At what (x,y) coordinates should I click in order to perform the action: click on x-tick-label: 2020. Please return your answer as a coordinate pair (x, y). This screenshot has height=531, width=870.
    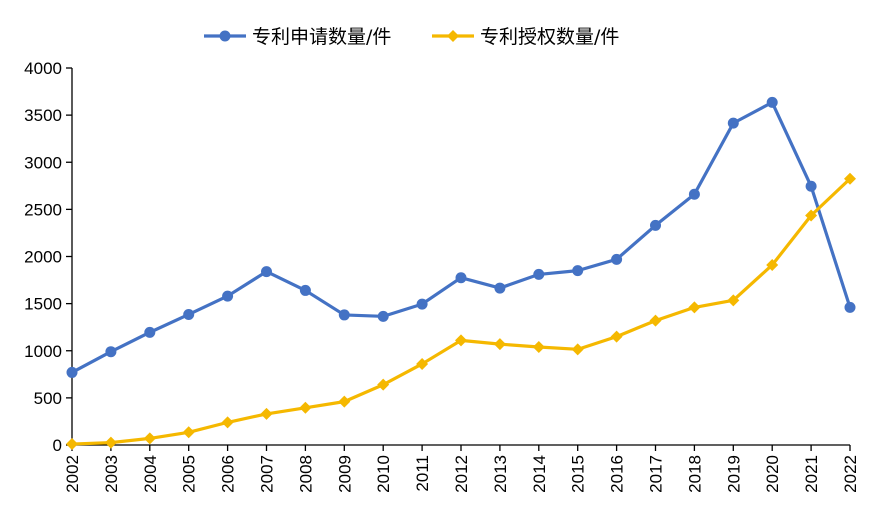
    Looking at the image, I should click on (772, 474).